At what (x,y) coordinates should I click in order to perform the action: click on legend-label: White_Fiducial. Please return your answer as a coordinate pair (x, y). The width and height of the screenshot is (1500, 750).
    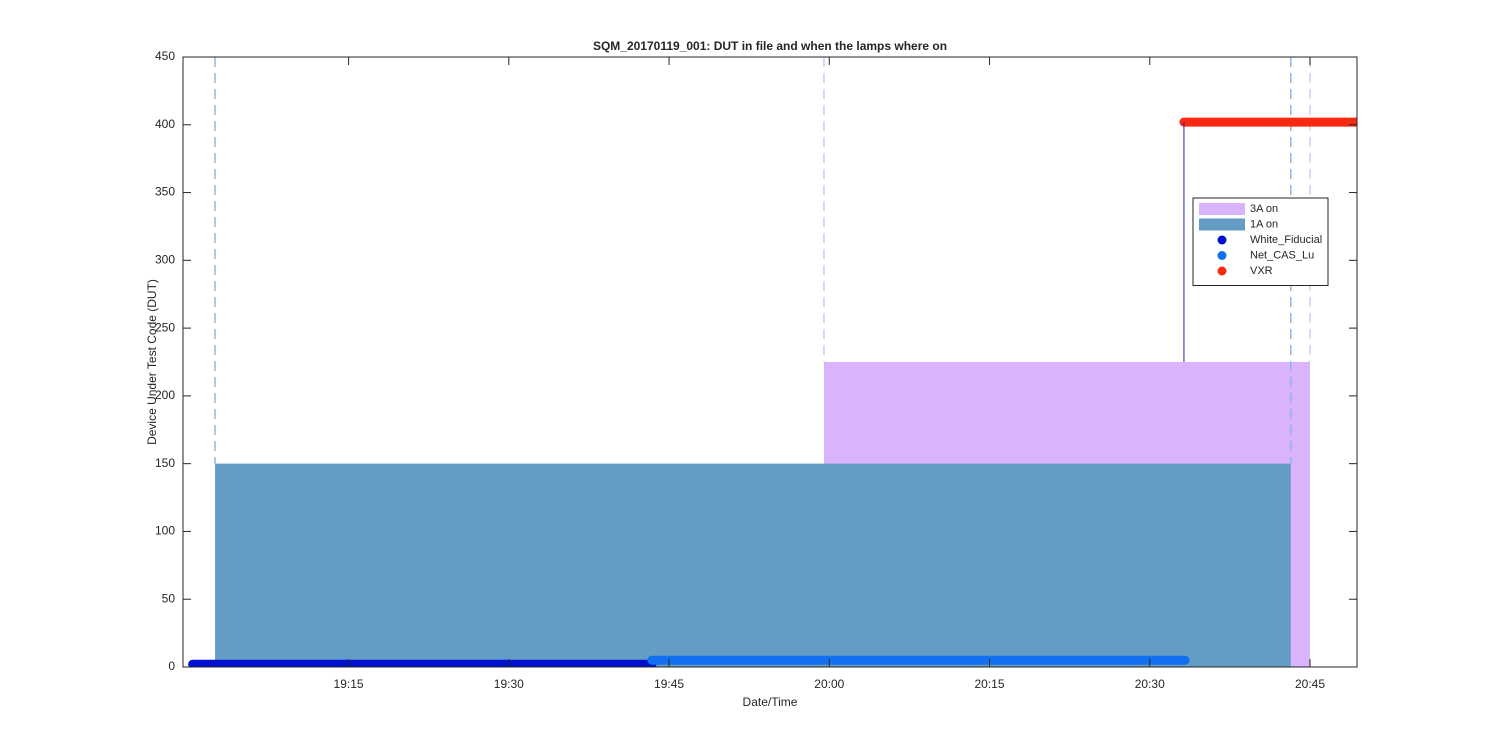
    Looking at the image, I should click on (1286, 240).